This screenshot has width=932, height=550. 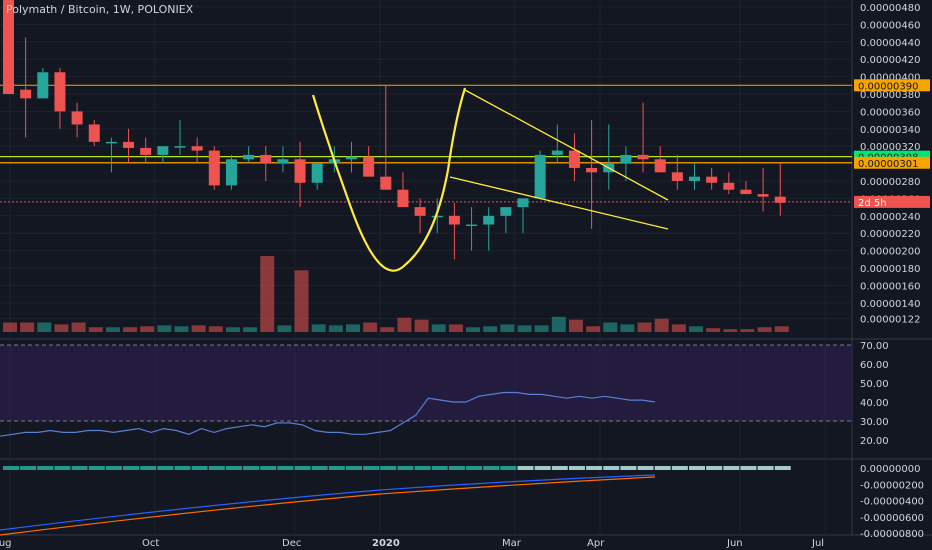 What do you see at coordinates (890, 320) in the screenshot?
I see `price-tick-label: 0.00000122` at bounding box center [890, 320].